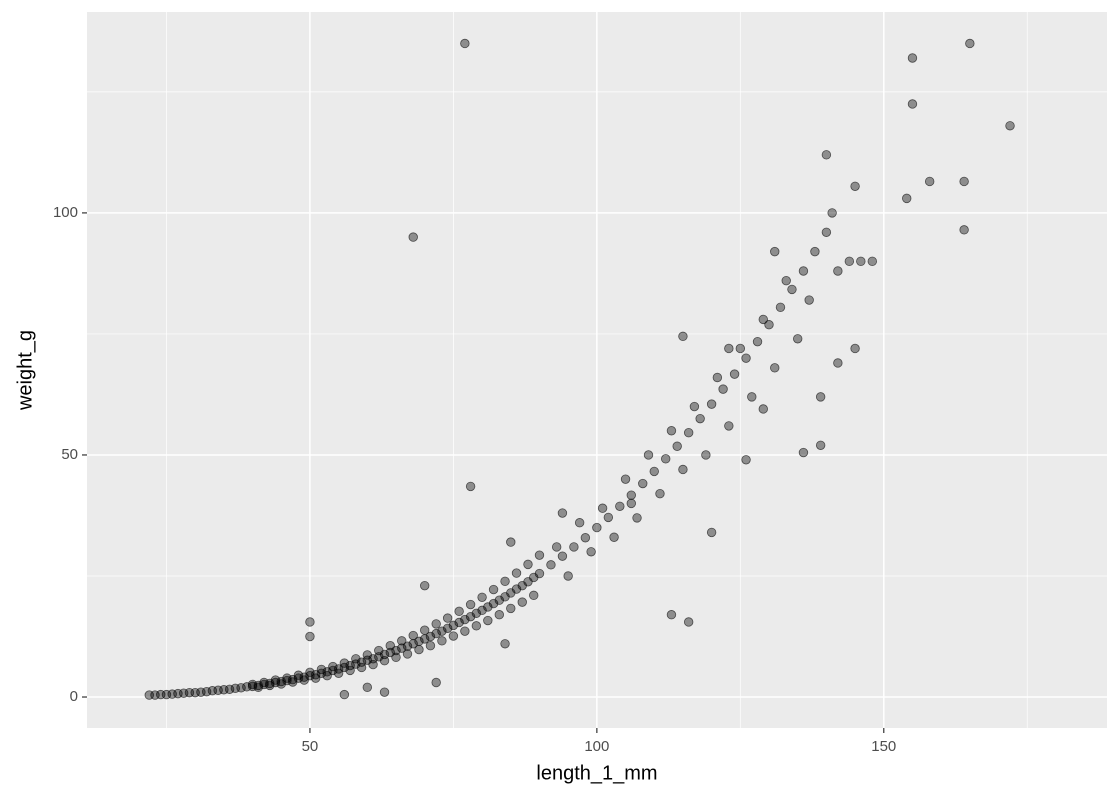  Describe the element at coordinates (883, 746) in the screenshot. I see `x-tick-label: 150` at that location.